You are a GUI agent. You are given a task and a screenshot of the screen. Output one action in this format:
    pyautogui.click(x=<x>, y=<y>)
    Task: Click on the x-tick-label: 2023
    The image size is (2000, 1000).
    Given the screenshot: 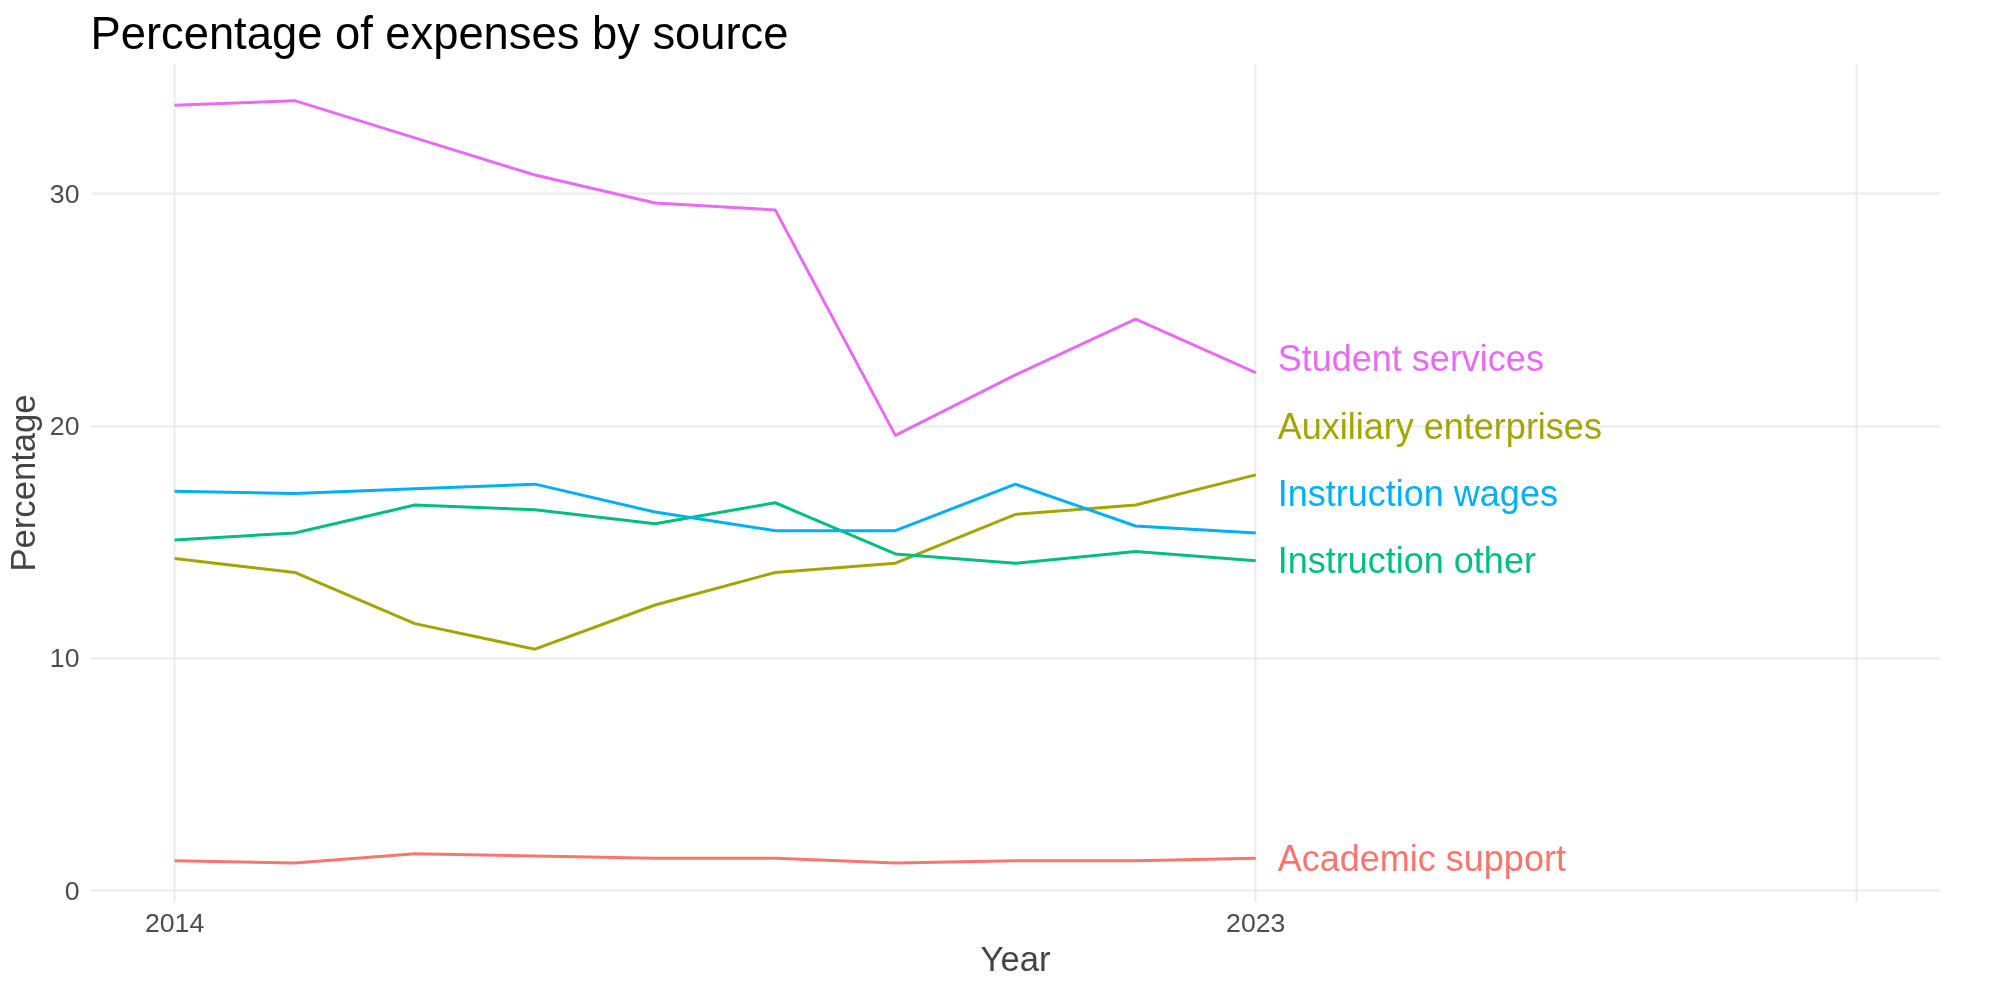 What is the action you would take?
    pyautogui.click(x=1256, y=922)
    